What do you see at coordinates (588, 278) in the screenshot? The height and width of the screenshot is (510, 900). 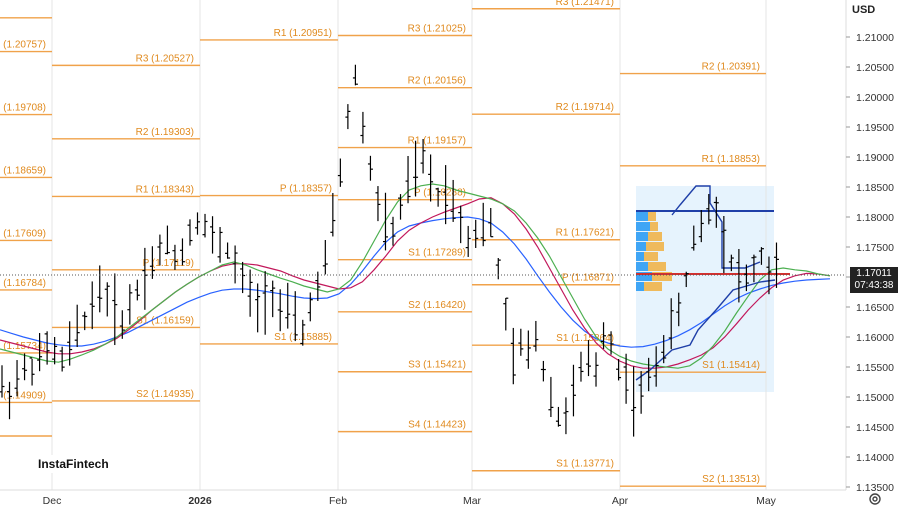 I see `pivot-level-label: P (1.16871)` at bounding box center [588, 278].